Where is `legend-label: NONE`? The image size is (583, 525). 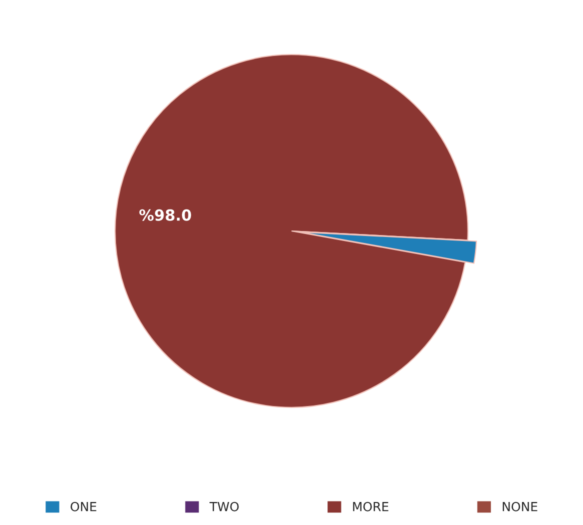
legend-label: NONE is located at coordinates (520, 507).